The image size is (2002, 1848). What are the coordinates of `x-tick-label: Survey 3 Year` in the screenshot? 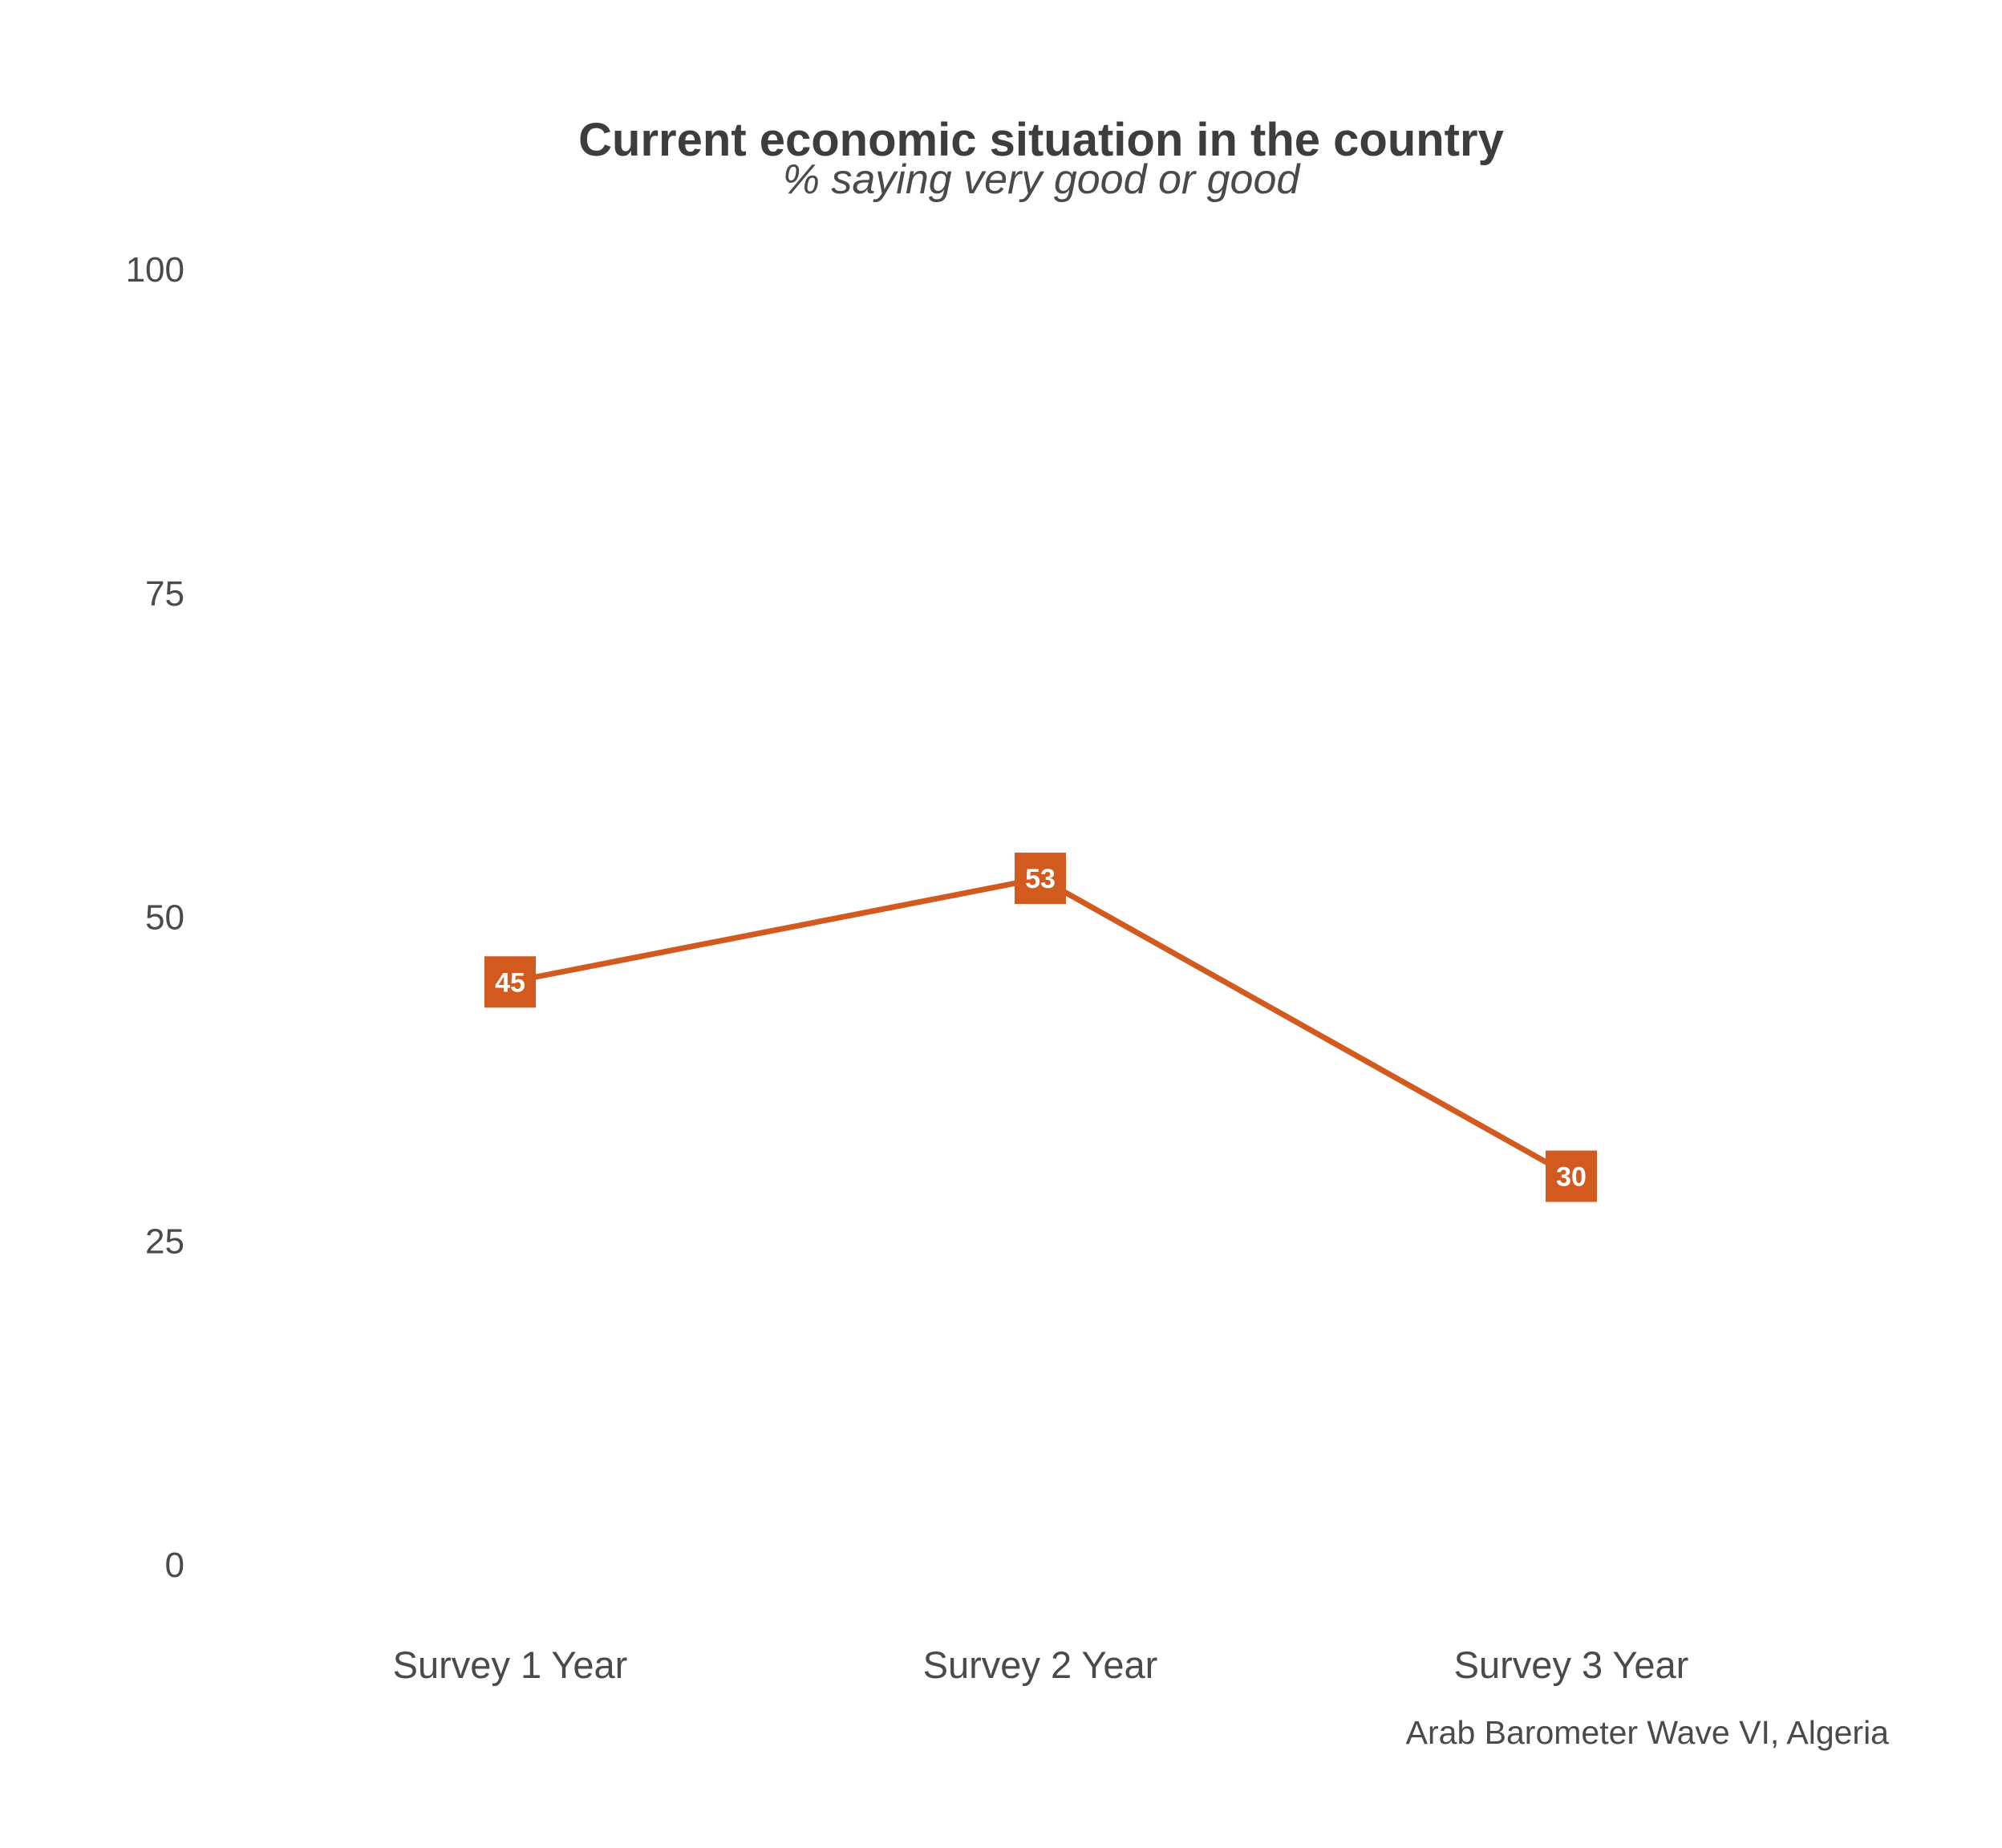 It's located at (1571, 1664).